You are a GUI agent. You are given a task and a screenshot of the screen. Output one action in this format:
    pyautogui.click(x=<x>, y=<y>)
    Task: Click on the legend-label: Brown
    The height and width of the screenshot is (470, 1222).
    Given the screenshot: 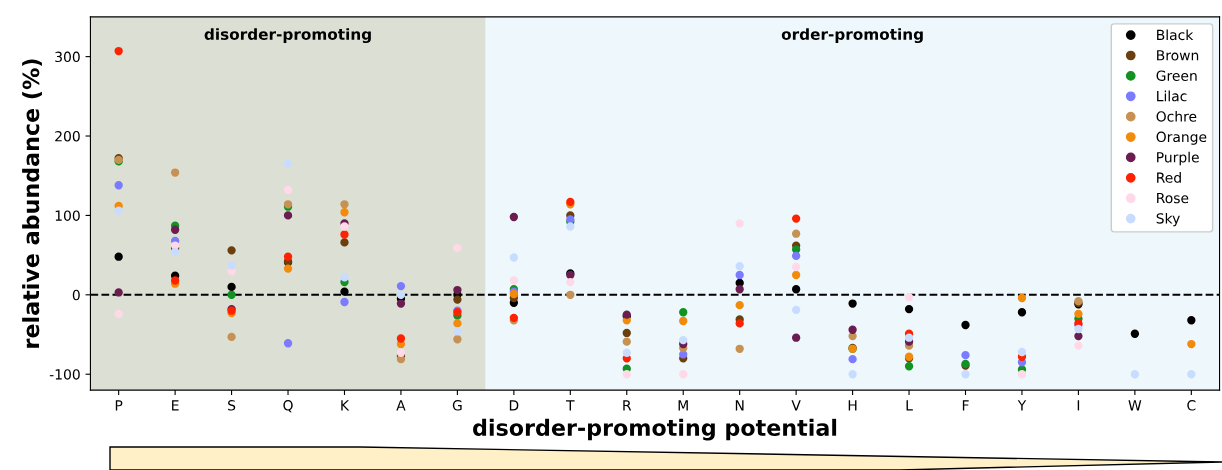 What is the action you would take?
    pyautogui.click(x=1178, y=55)
    